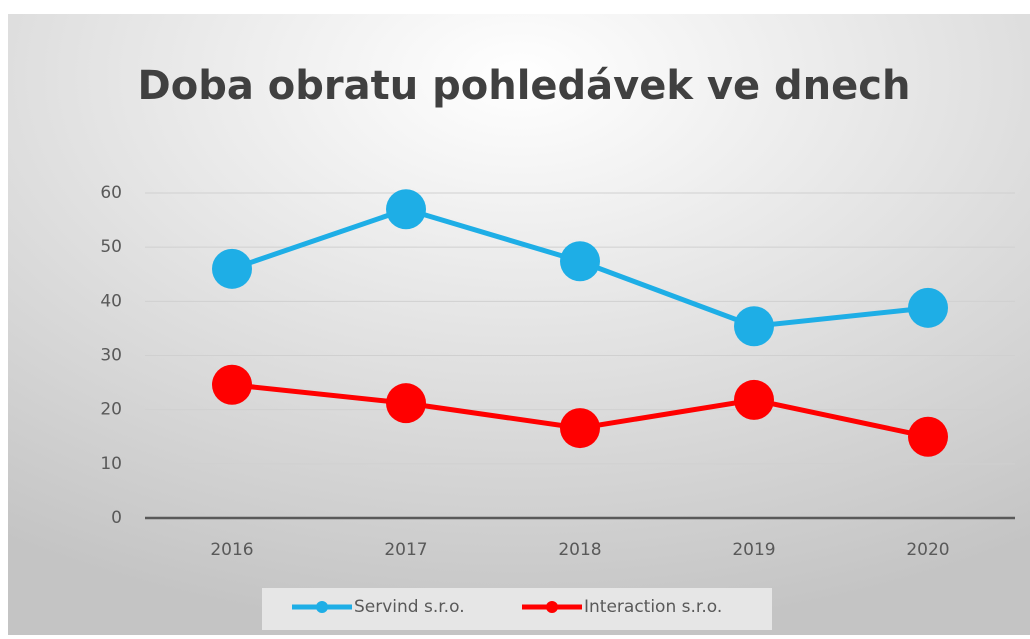 The width and height of the screenshot is (1030, 639). What do you see at coordinates (111, 410) in the screenshot?
I see `y-tick-label: 20` at bounding box center [111, 410].